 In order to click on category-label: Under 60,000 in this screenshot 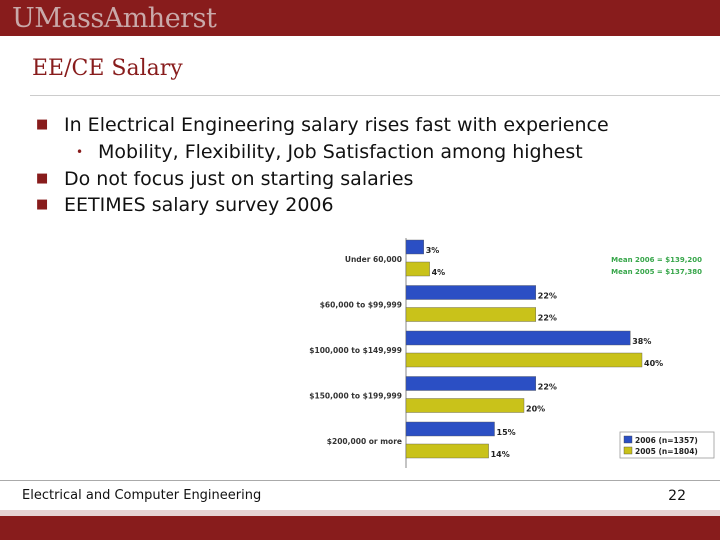, I will do `click(373, 259)`.